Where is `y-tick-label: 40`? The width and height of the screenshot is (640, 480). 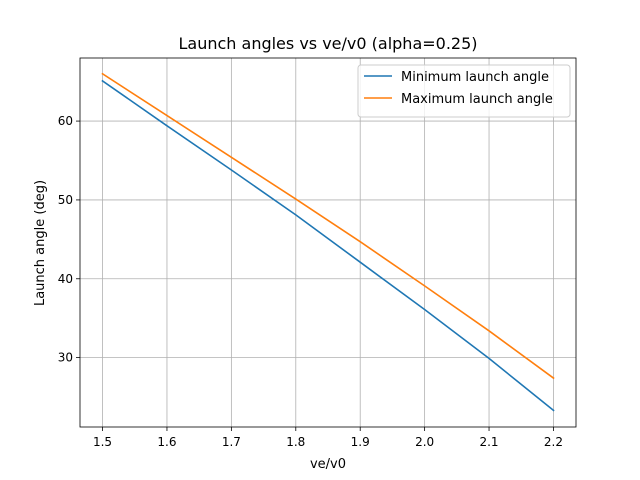
y-tick-label: 40 is located at coordinates (65, 279).